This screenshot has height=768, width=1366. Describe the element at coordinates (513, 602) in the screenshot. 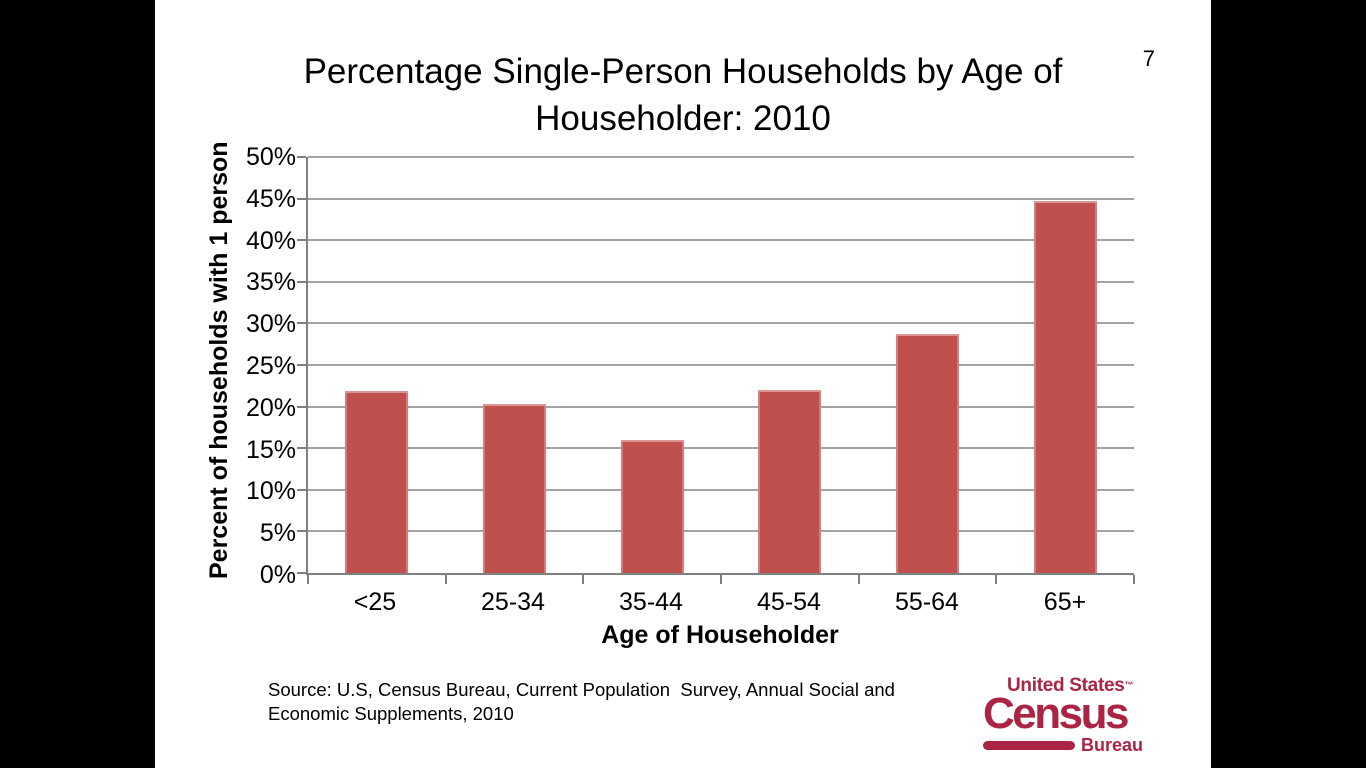

I see `x-tick-label: 25-34` at that location.